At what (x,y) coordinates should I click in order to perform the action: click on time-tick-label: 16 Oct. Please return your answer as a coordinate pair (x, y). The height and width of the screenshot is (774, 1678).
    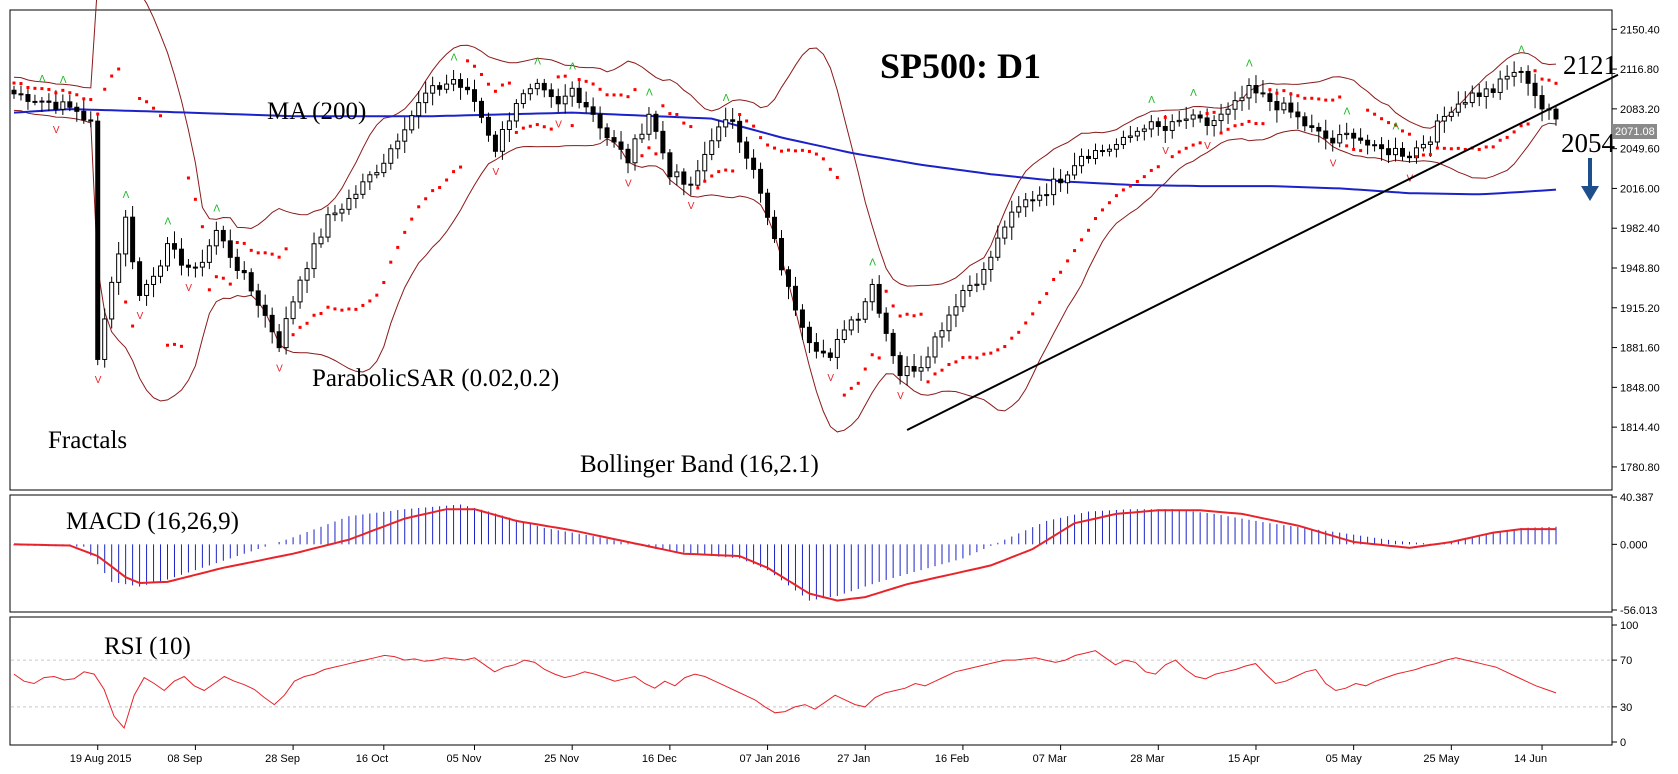
    Looking at the image, I should click on (372, 759).